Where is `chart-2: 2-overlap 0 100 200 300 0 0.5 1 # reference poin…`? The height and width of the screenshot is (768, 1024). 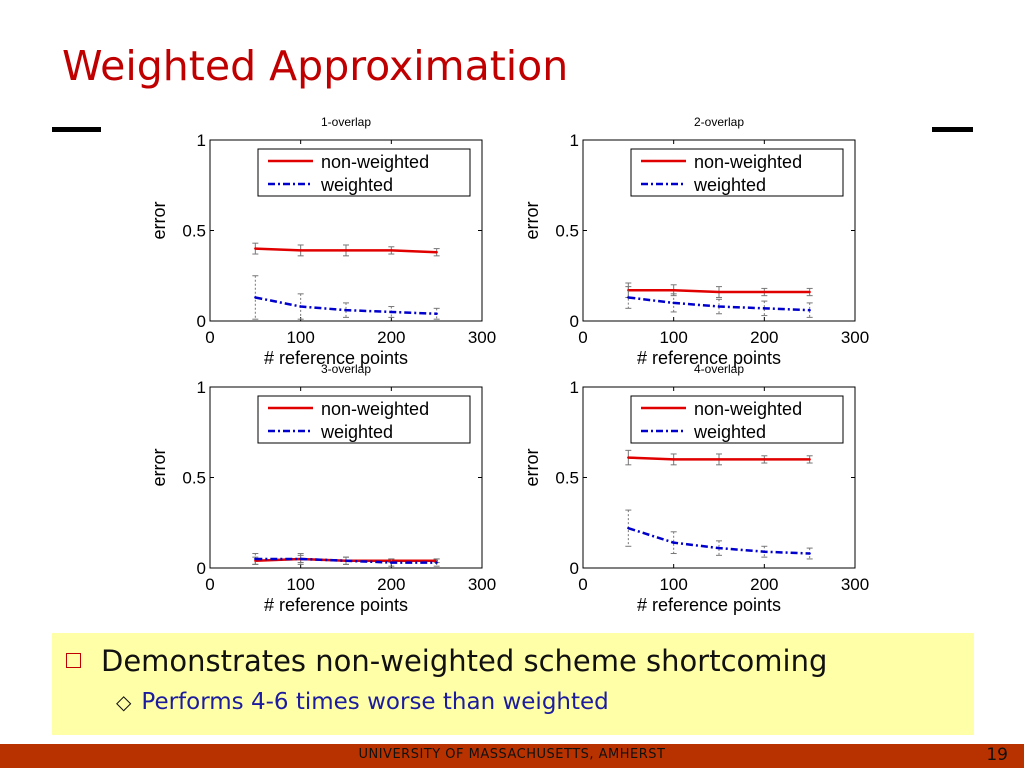 chart-2: 2-overlap 0 100 200 300 0 0.5 1 # reference poin… is located at coordinates (695, 241).